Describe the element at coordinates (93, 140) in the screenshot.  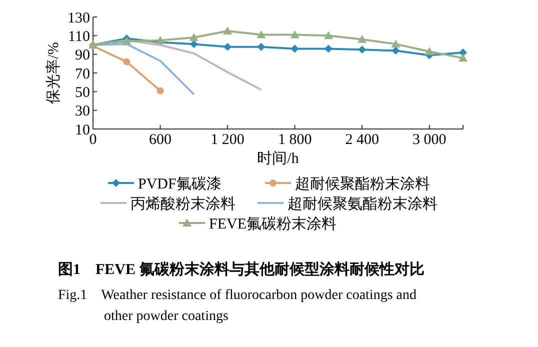
I see `x-tick-label: 0` at that location.